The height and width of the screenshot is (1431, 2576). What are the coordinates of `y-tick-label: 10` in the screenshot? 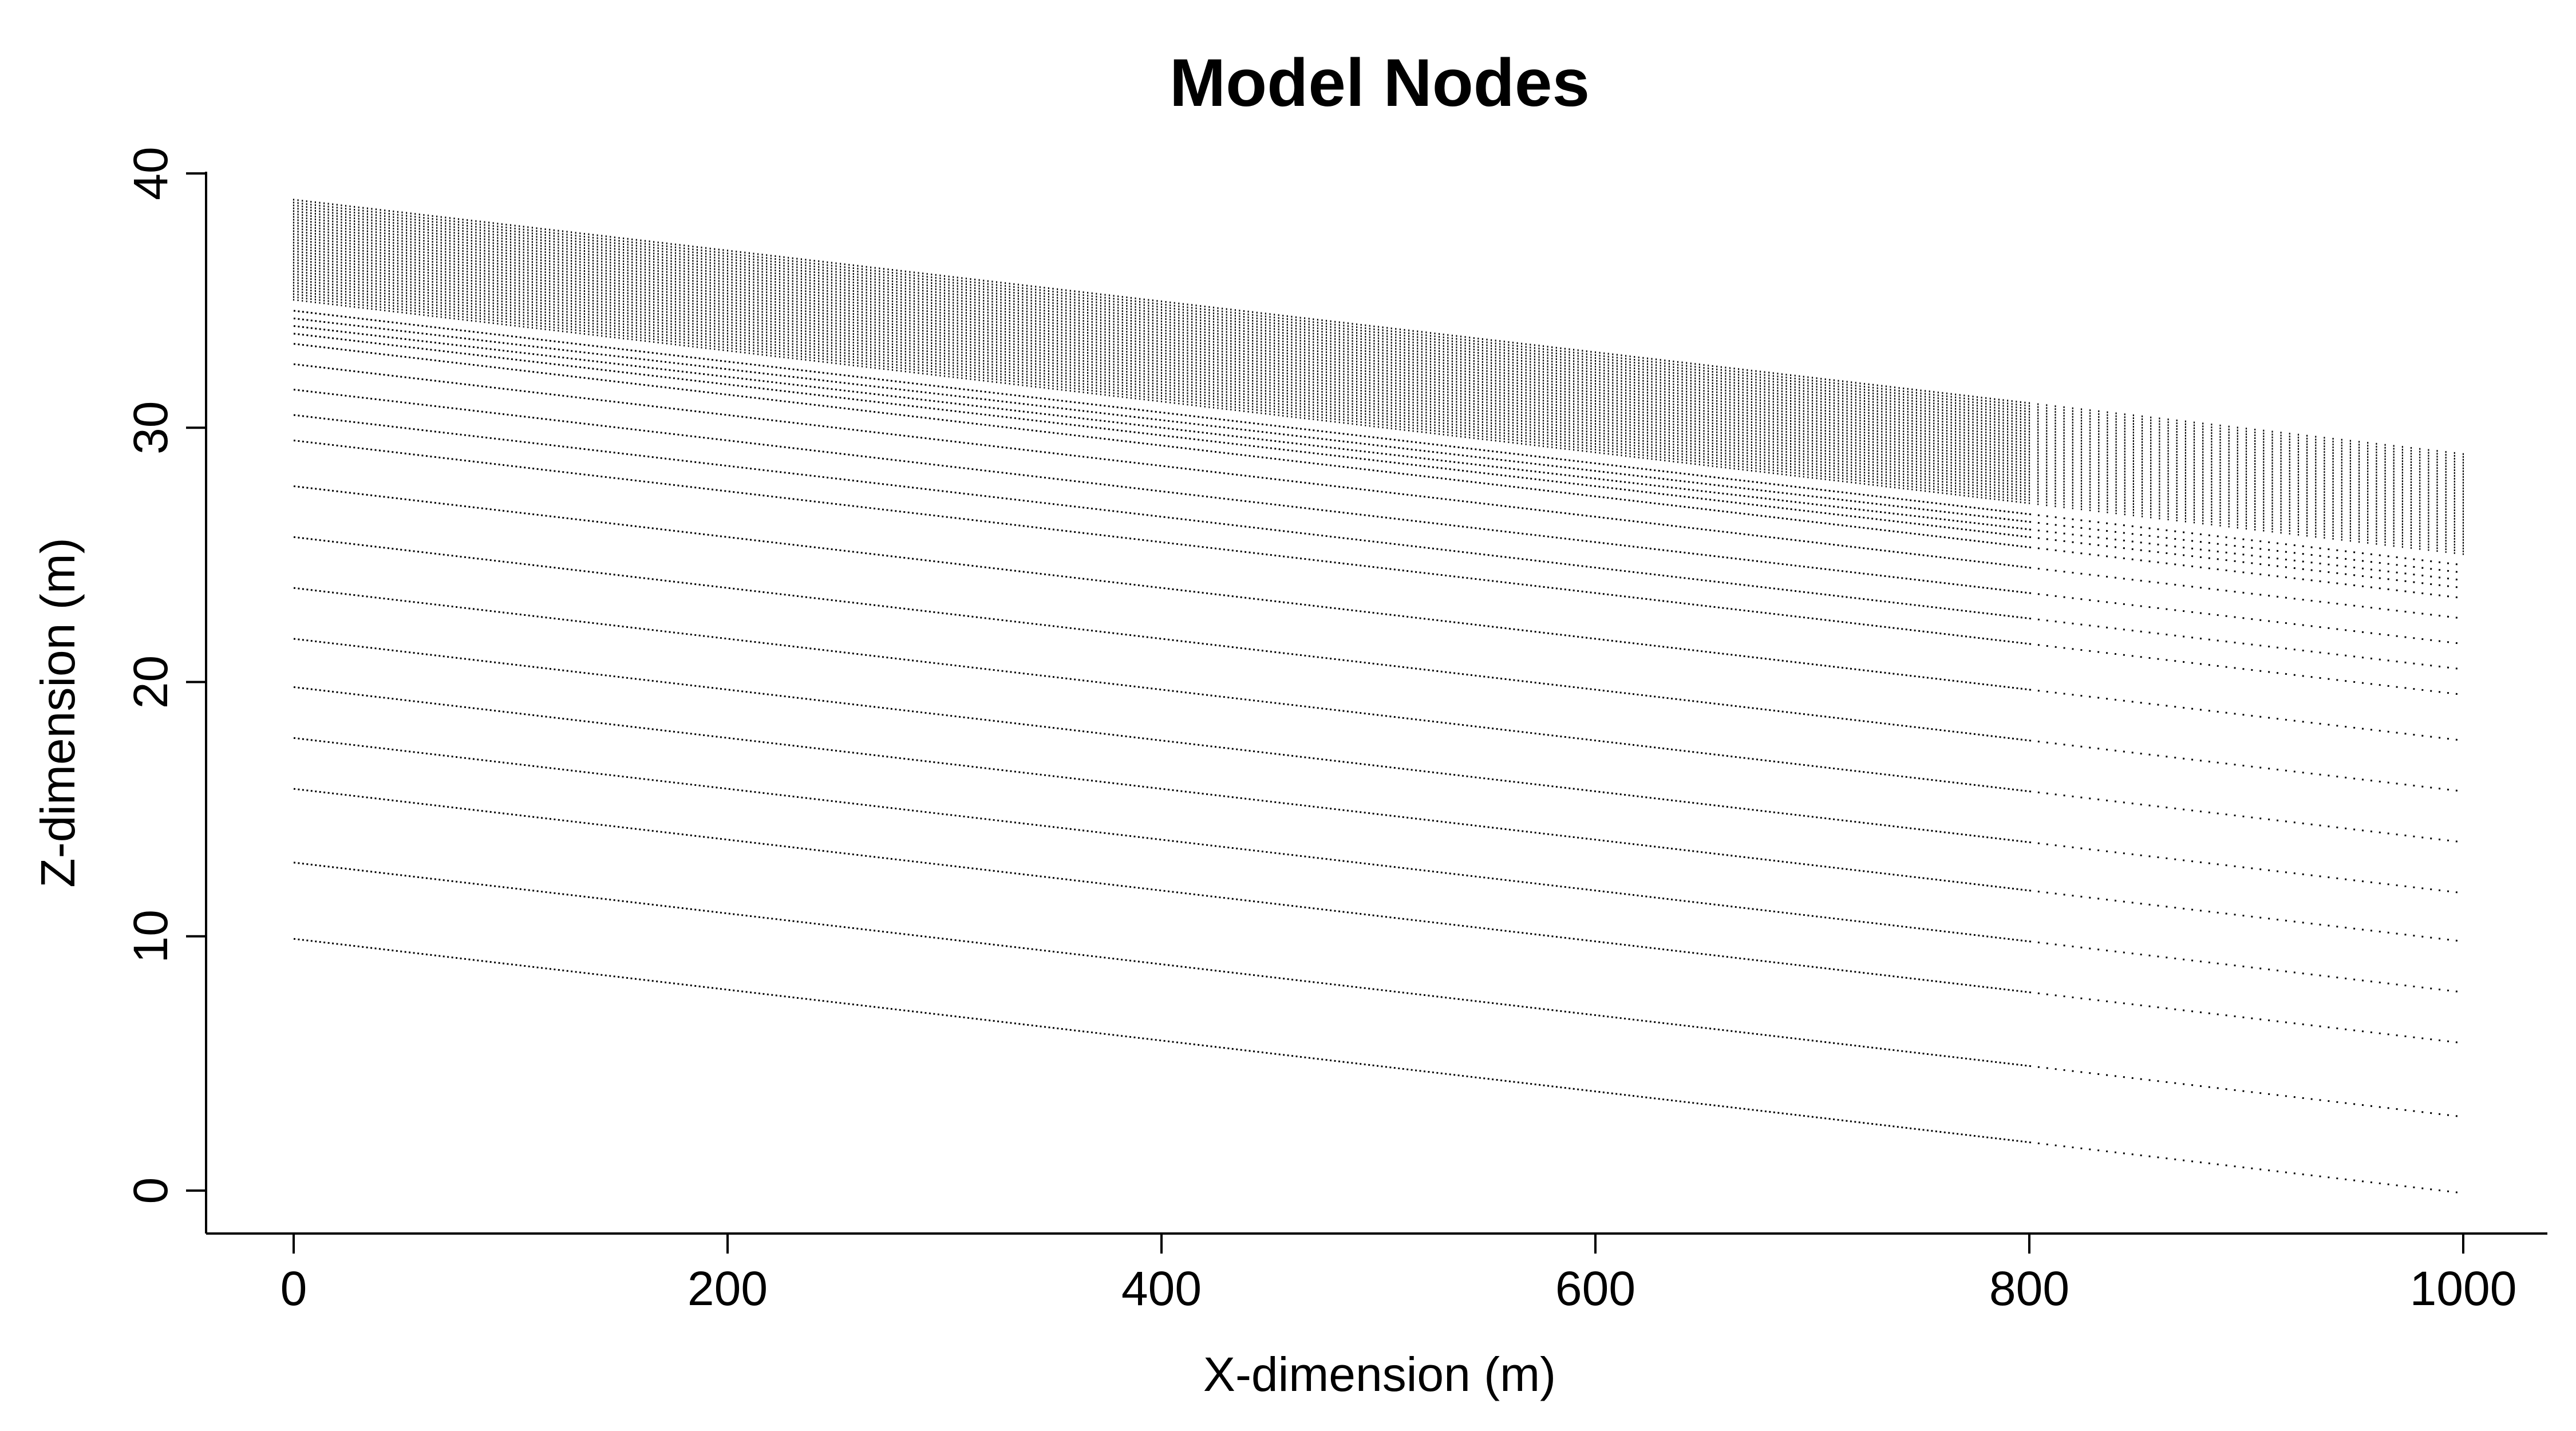 It's located at (150, 937).